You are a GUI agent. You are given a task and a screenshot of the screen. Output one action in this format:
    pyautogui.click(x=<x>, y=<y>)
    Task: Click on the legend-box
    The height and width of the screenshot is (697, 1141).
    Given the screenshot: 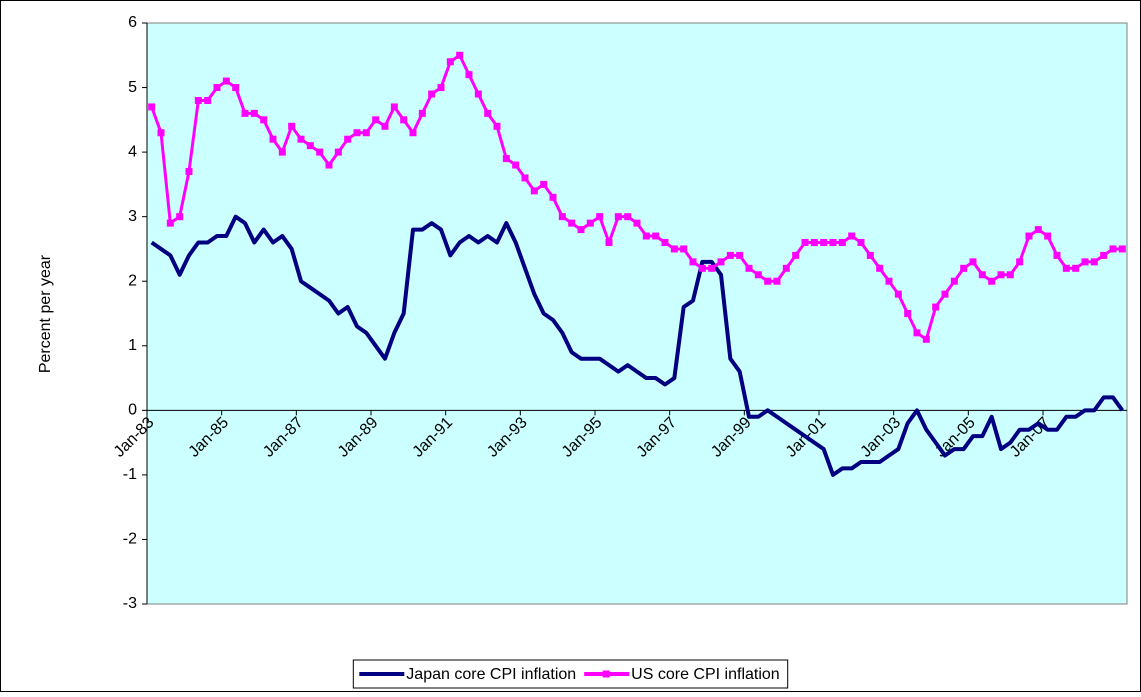 What is the action you would take?
    pyautogui.click(x=570, y=674)
    